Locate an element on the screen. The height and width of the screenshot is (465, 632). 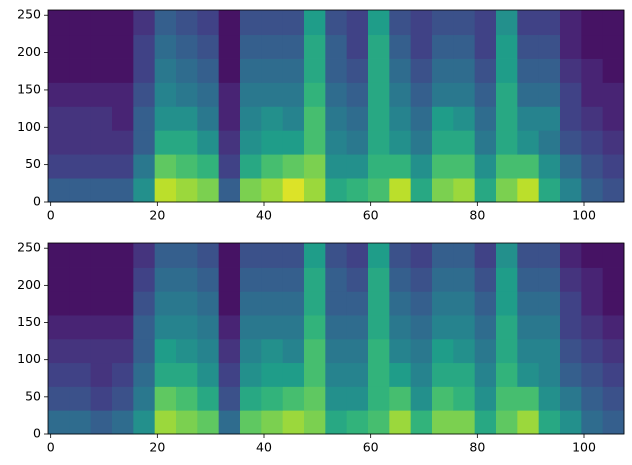
x-tick-label: 20 is located at coordinates (157, 447).